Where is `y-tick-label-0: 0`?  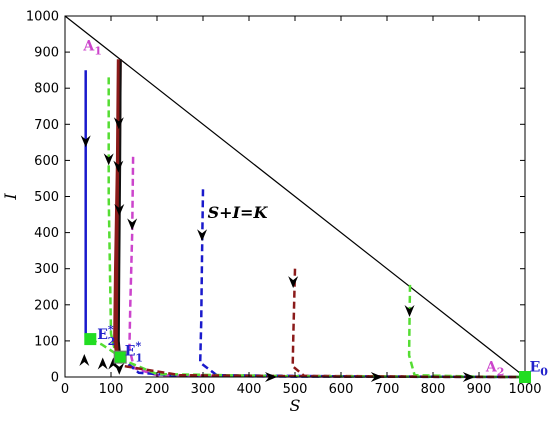 y-tick-label-0: 0 is located at coordinates (55, 378).